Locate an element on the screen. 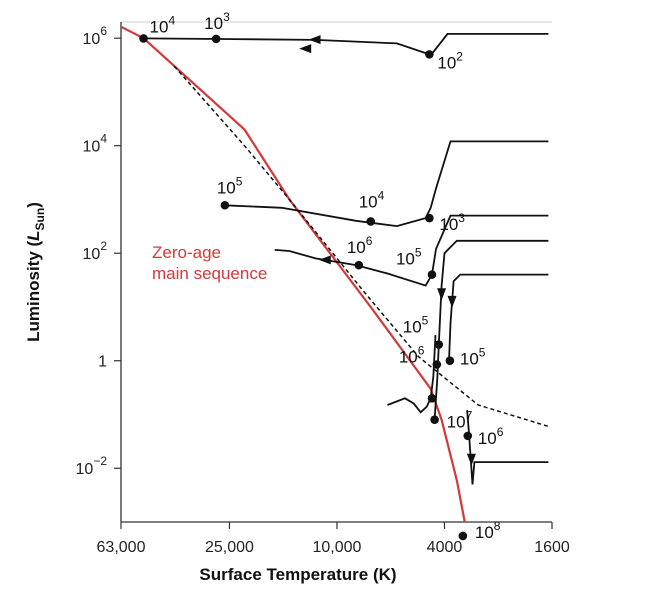 Image resolution: width=671 pixels, height=591 pixels. y-tick-label: 10² is located at coordinates (95, 251).